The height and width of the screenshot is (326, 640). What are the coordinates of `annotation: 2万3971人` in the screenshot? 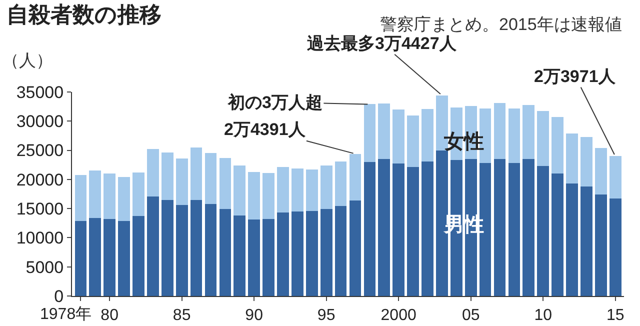 It's located at (575, 76).